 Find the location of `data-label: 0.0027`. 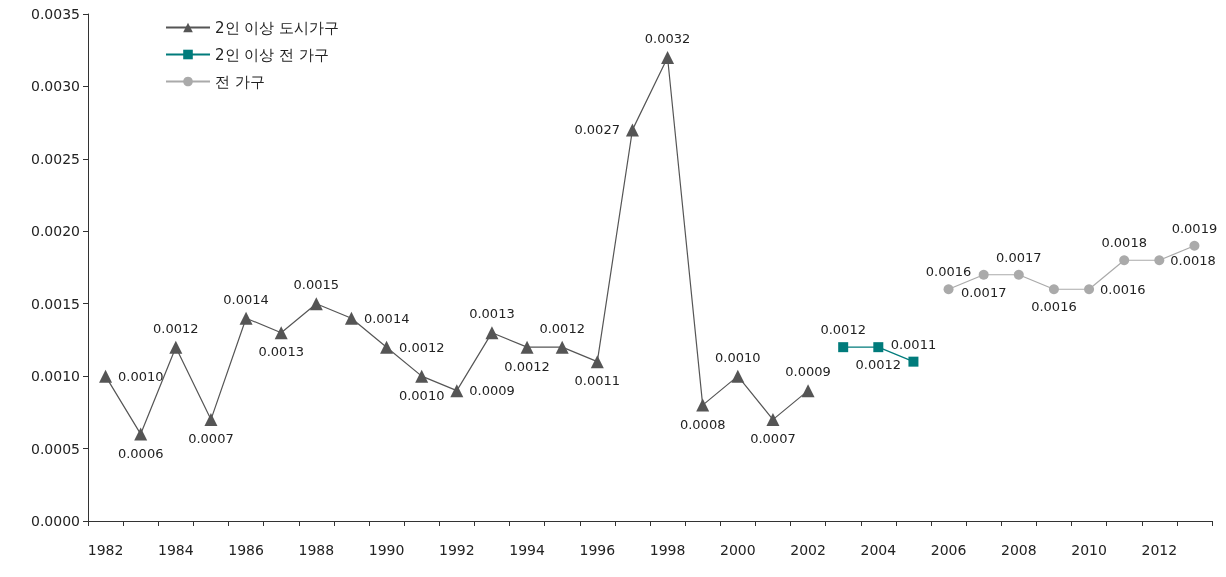

data-label: 0.0027 is located at coordinates (597, 130).